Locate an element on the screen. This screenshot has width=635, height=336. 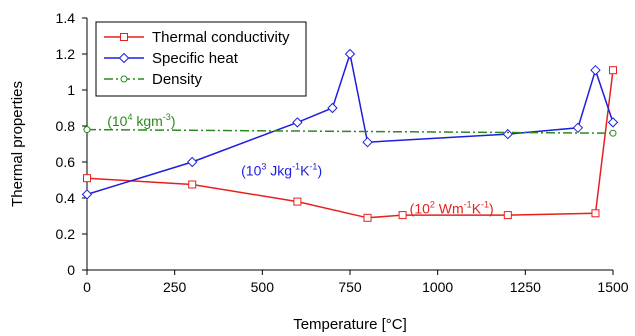
legend-marker-density is located at coordinates (124, 79).